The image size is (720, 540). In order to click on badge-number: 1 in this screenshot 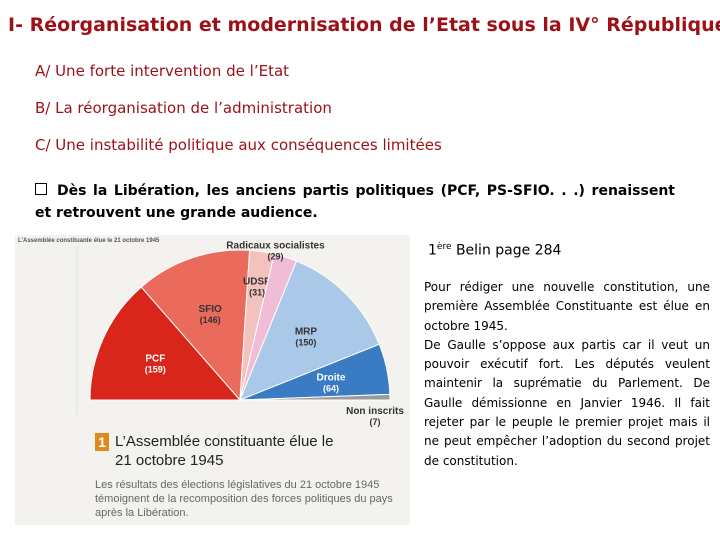, I will do `click(102, 442)`.